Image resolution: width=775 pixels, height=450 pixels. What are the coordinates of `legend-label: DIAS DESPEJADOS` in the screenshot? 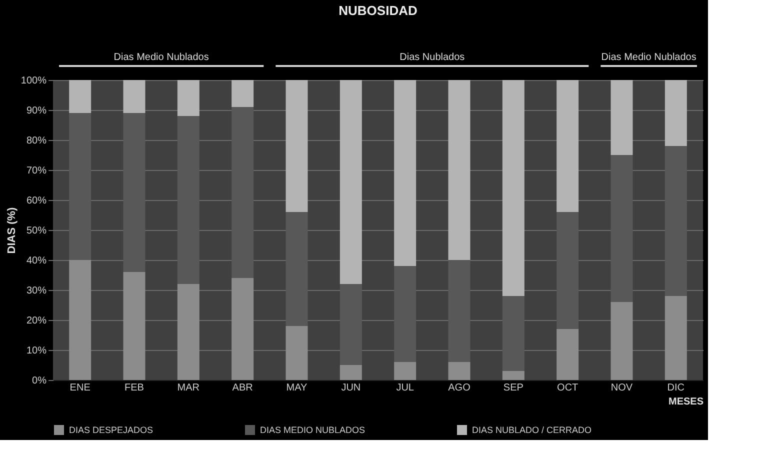 It's located at (111, 430).